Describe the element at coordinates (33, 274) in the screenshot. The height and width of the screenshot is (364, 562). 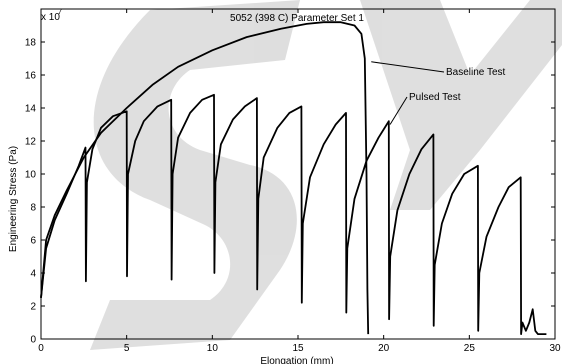
I see `y-tick-label: 4` at that location.